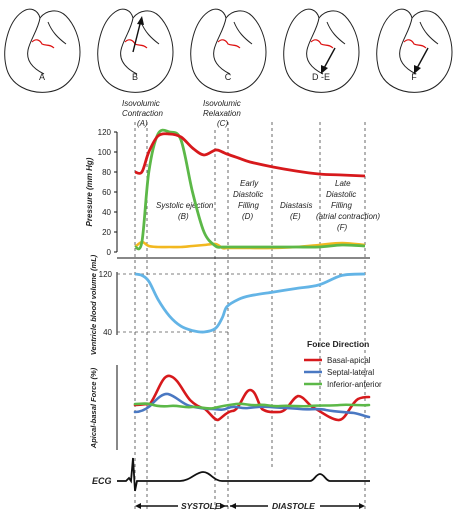 This screenshot has height=517, width=474. What do you see at coordinates (222, 113) in the screenshot?
I see `iso-relaxation-line-2: Relaxation` at bounding box center [222, 113].